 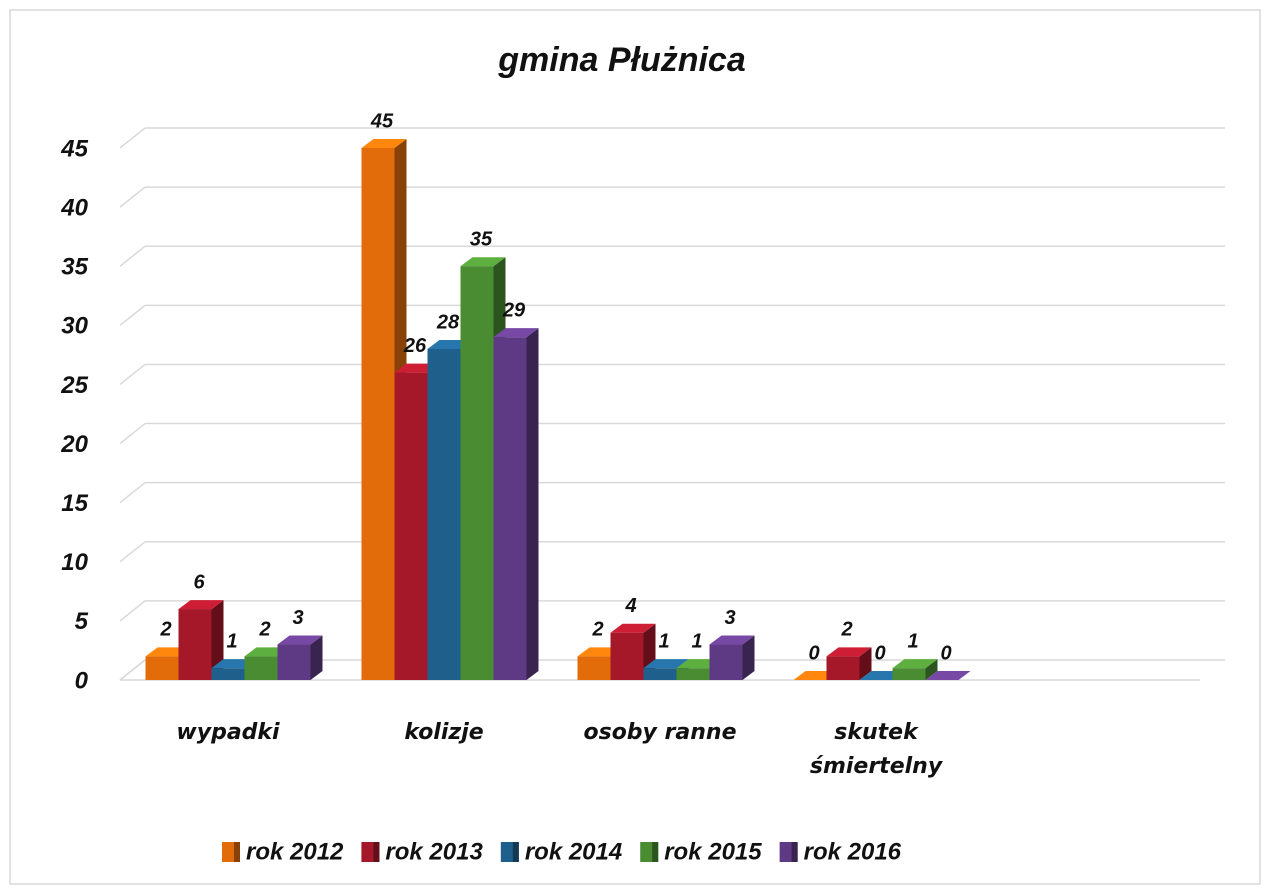 I want to click on y-tick-label: 35, so click(x=74, y=267).